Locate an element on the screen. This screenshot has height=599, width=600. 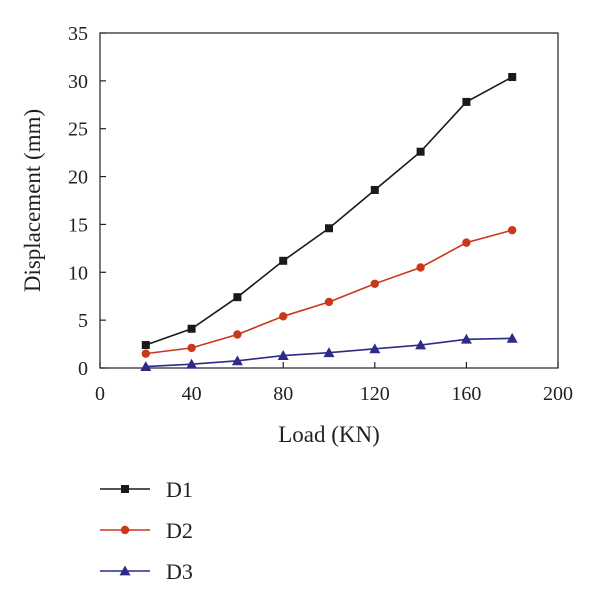
series-d3 is located at coordinates (329, 351).